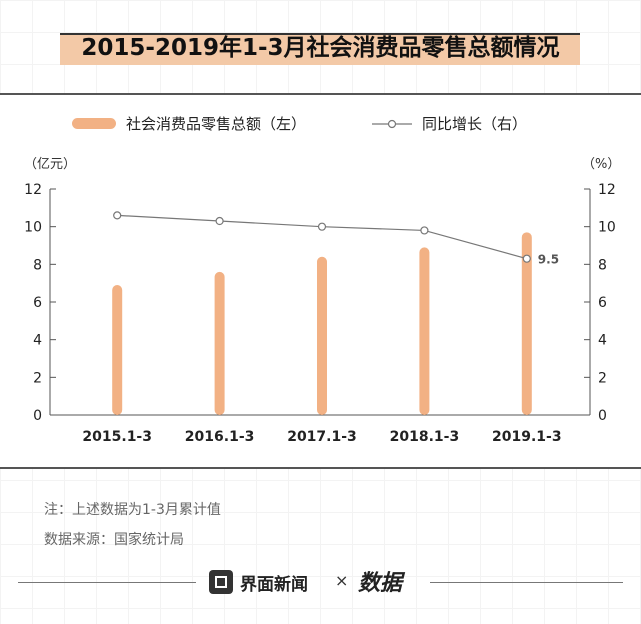 The width and height of the screenshot is (641, 624). Describe the element at coordinates (320, 582) in the screenshot. I see `brand-footer: 界面新闻 × 数据` at that location.